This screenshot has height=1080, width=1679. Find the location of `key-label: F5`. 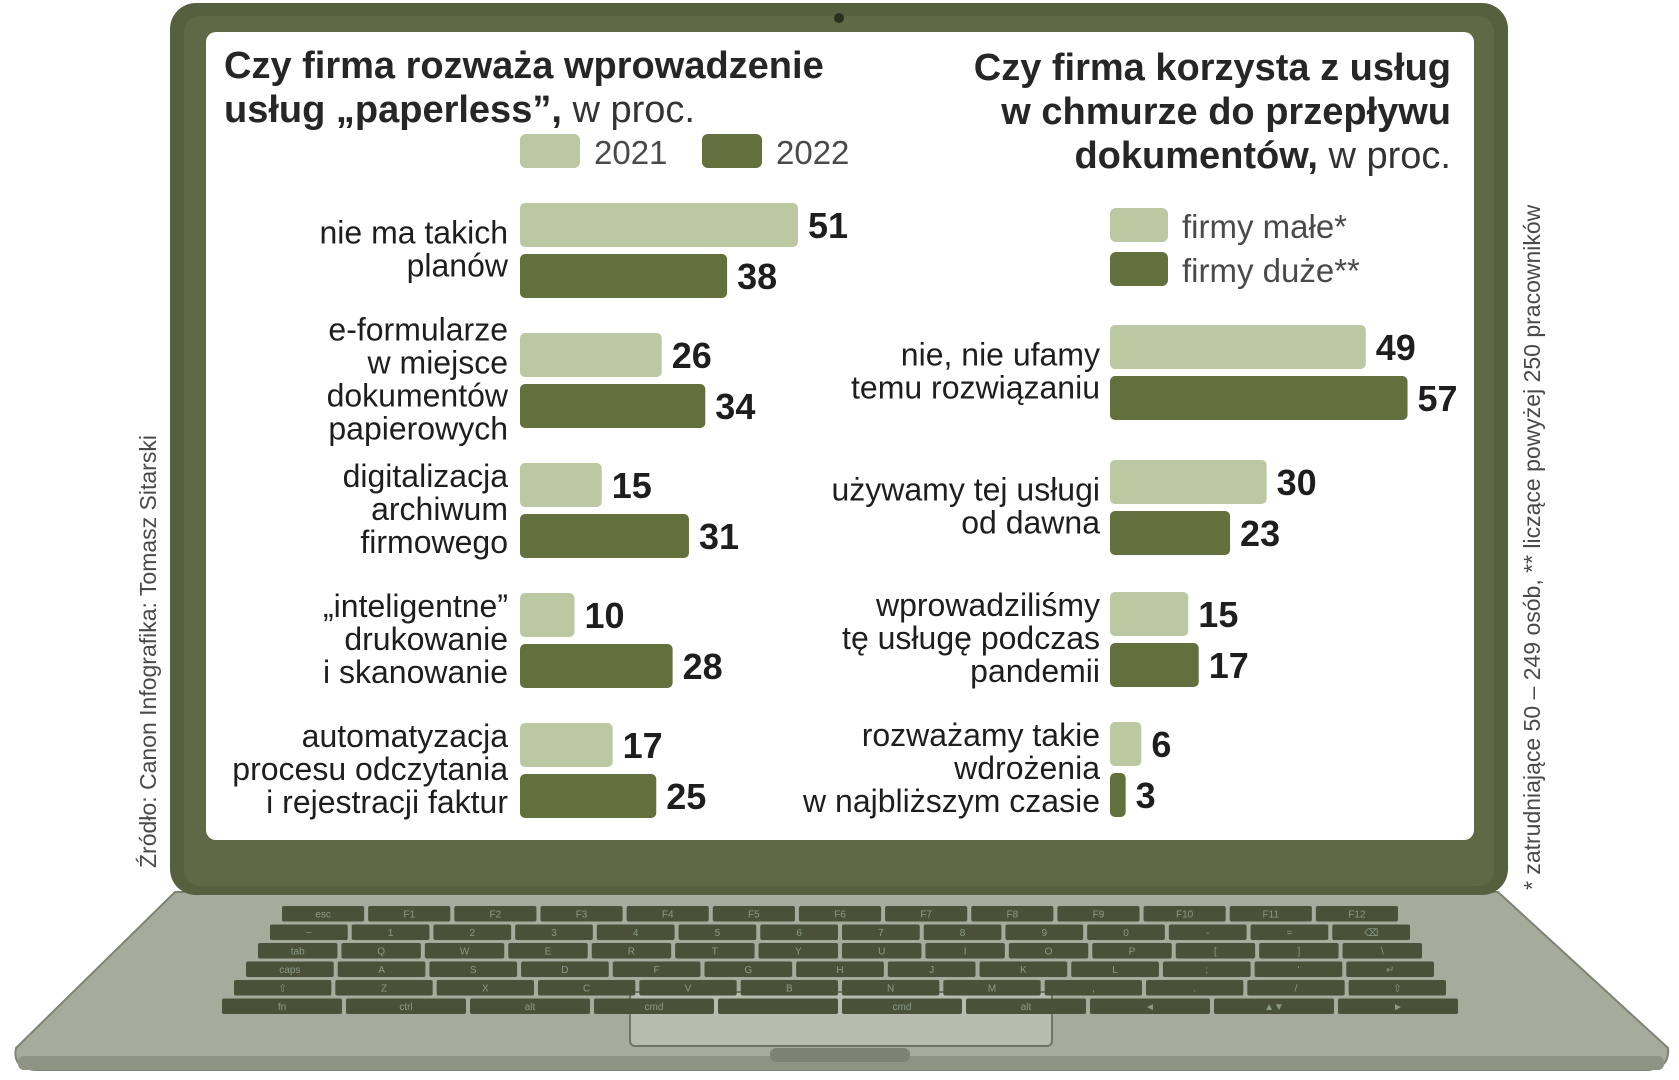

key-label: F5 is located at coordinates (754, 915).